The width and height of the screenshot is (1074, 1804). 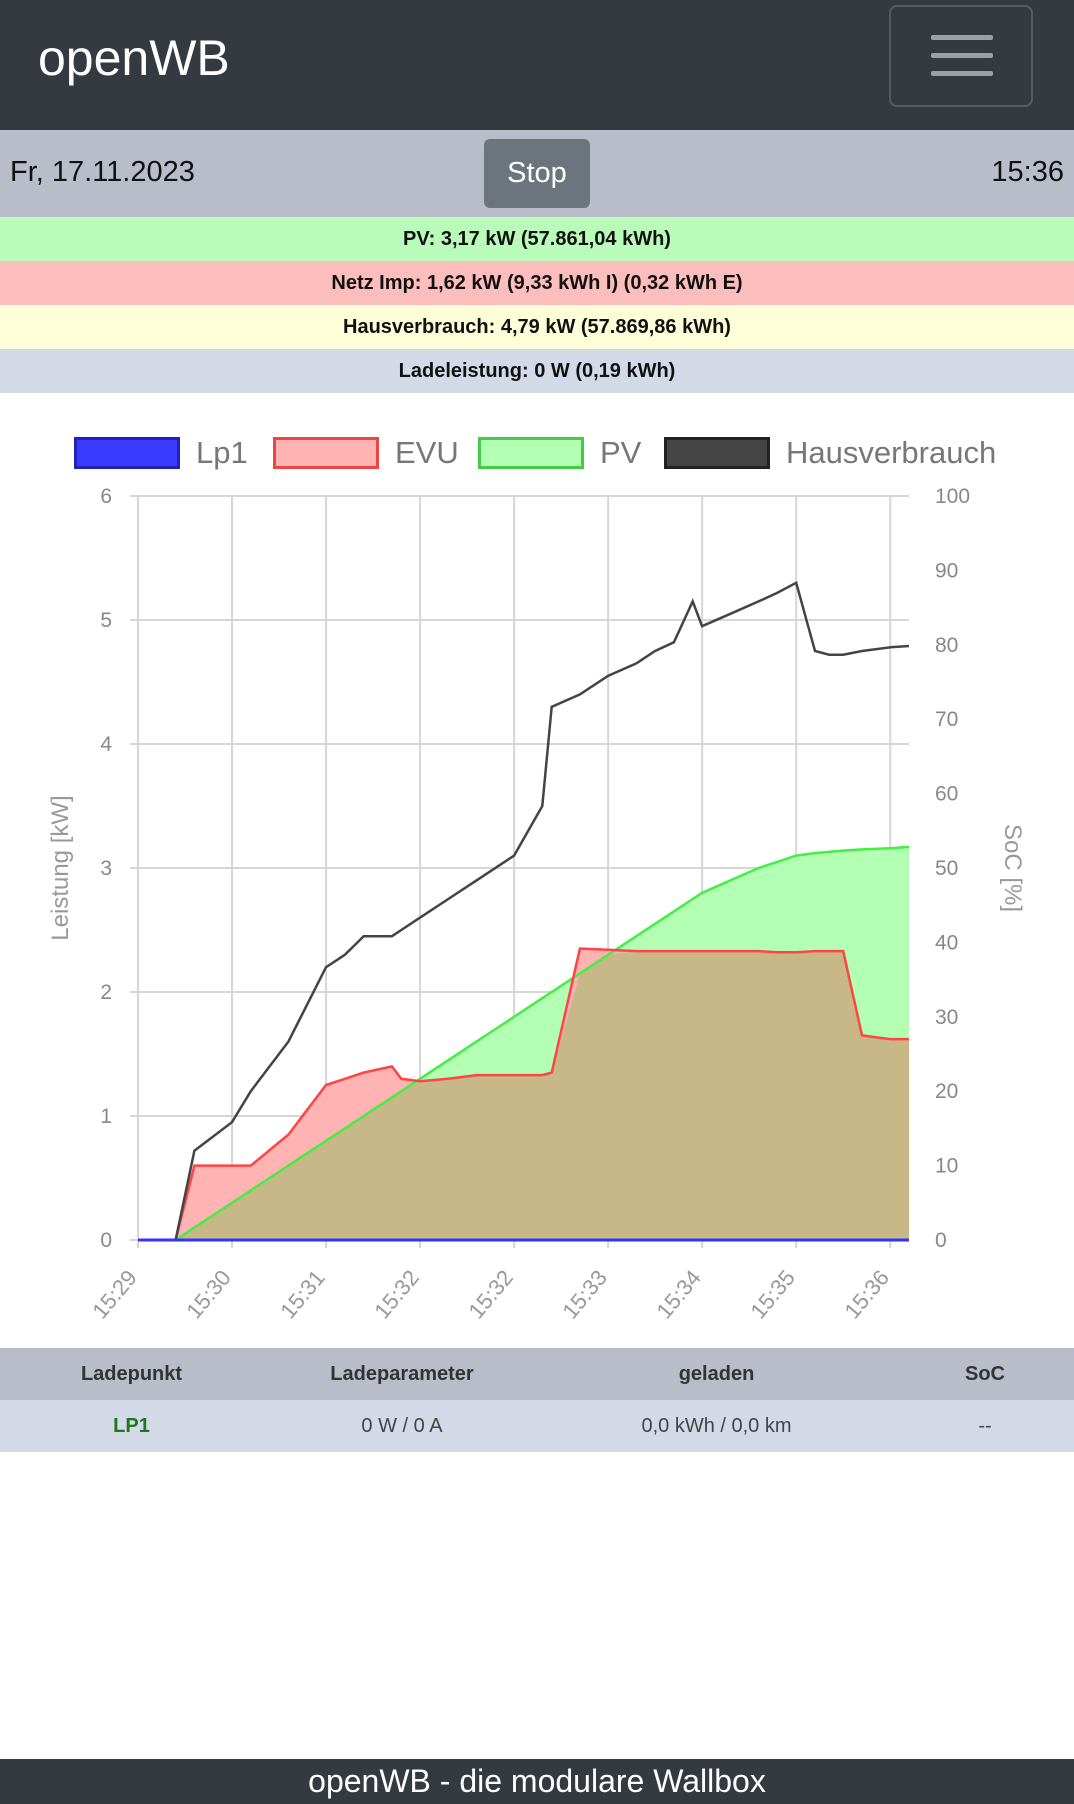 I want to click on house-consumption-status-row: Hausverbrauch: 4,79 kW (57.869,86 kWh), so click(x=537, y=327).